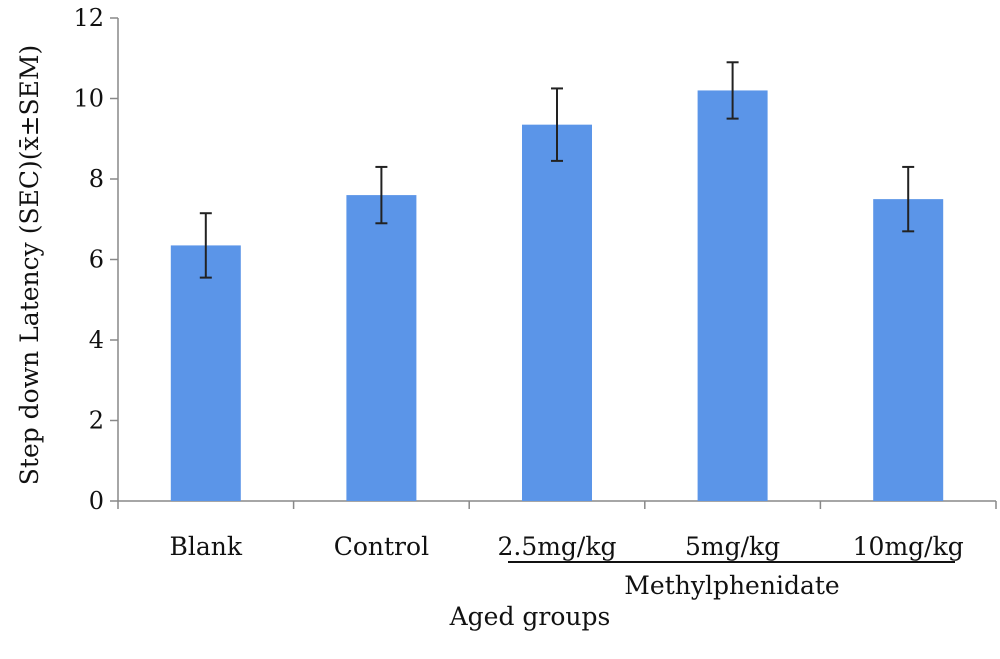 The width and height of the screenshot is (1000, 659). I want to click on x-axis-title: Aged groups, so click(530, 616).